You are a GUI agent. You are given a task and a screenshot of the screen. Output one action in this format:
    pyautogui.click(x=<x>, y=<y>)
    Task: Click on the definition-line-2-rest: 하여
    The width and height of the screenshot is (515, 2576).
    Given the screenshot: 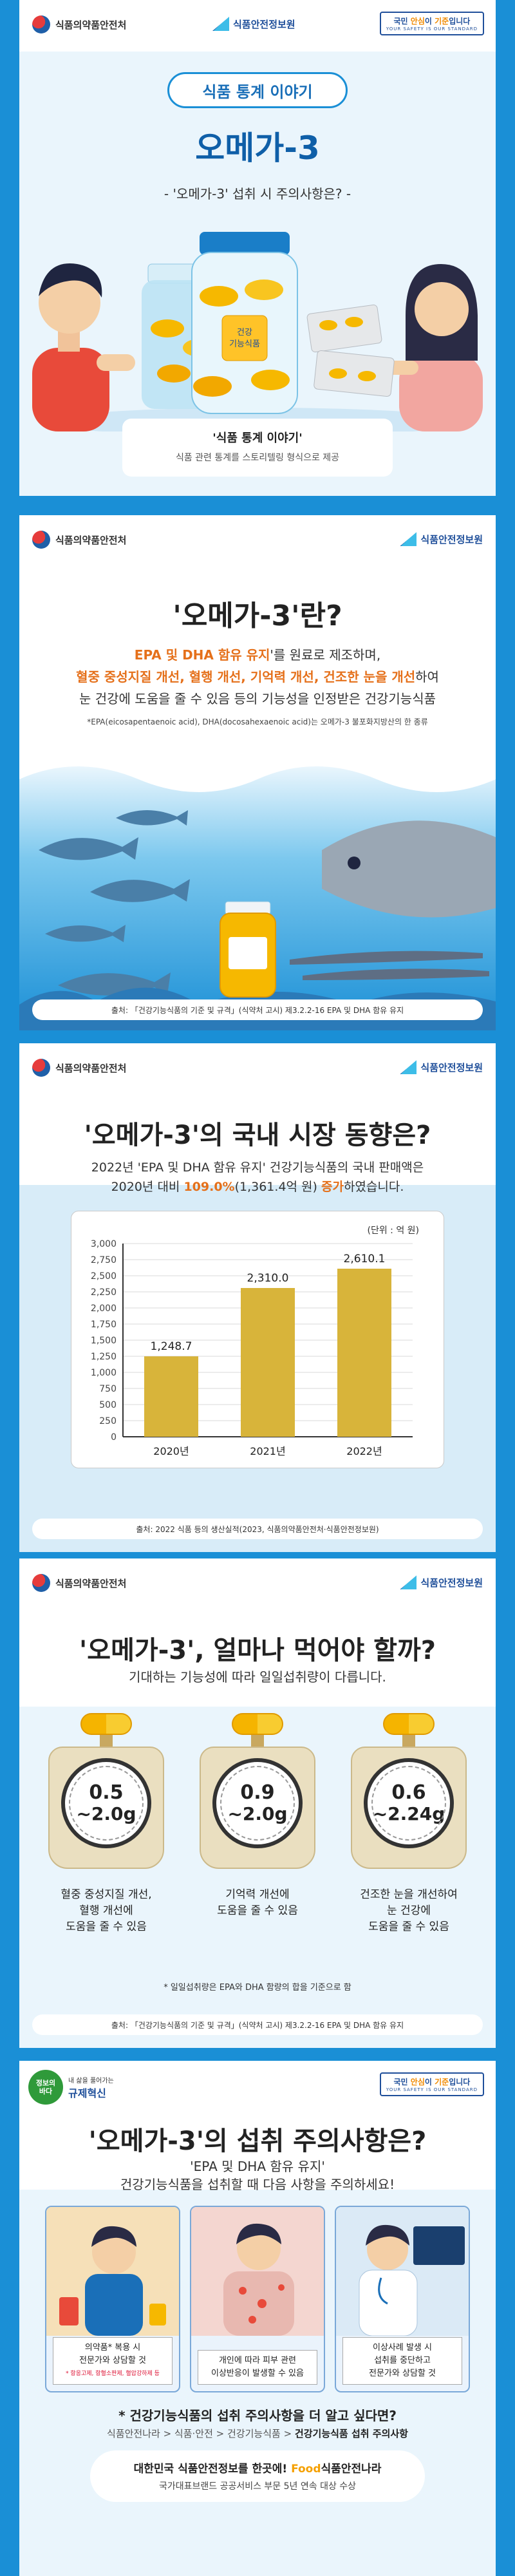 What is the action you would take?
    pyautogui.click(x=427, y=677)
    